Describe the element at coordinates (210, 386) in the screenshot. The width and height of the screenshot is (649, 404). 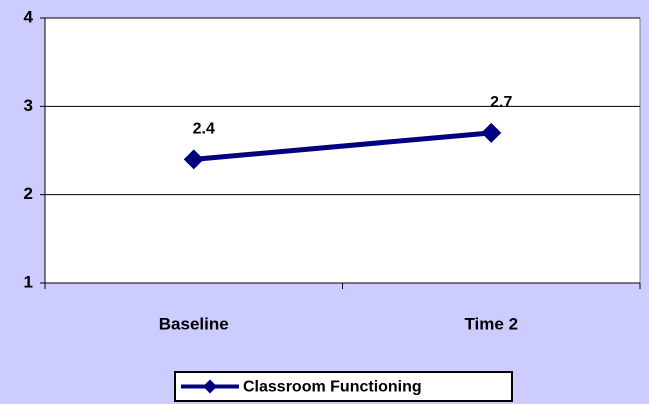
I see `legend-marker` at that location.